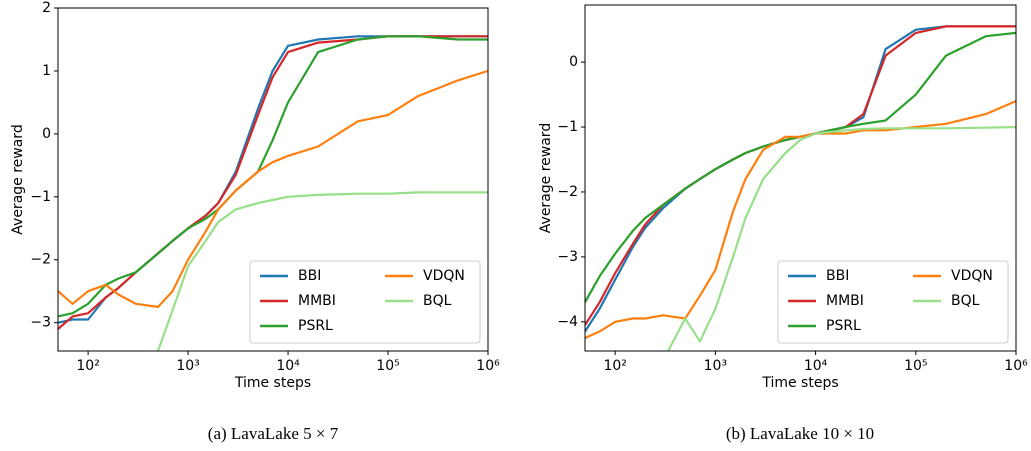 The height and width of the screenshot is (451, 1031). I want to click on y-tick-label: −4, so click(567, 322).